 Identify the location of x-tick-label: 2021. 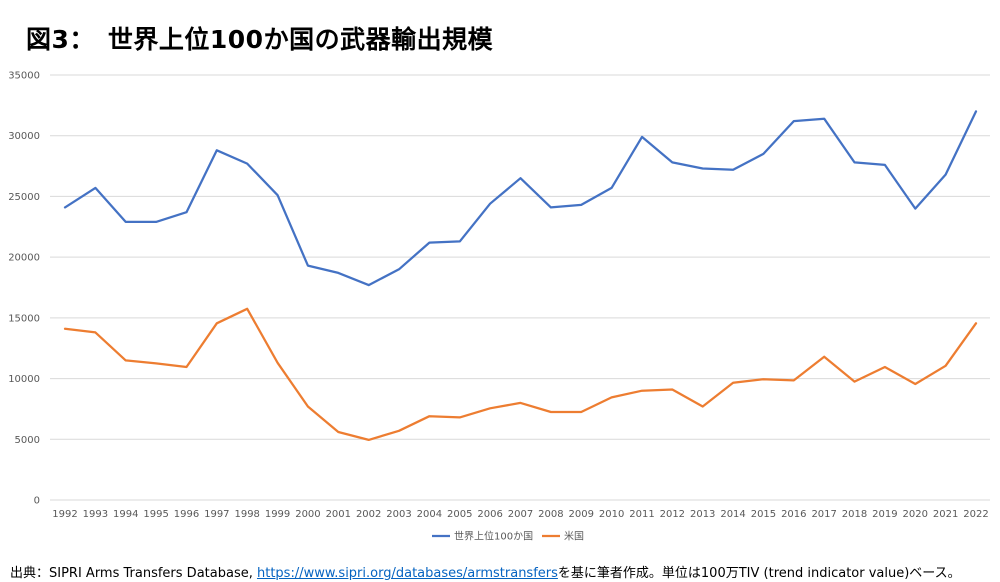
(945, 514).